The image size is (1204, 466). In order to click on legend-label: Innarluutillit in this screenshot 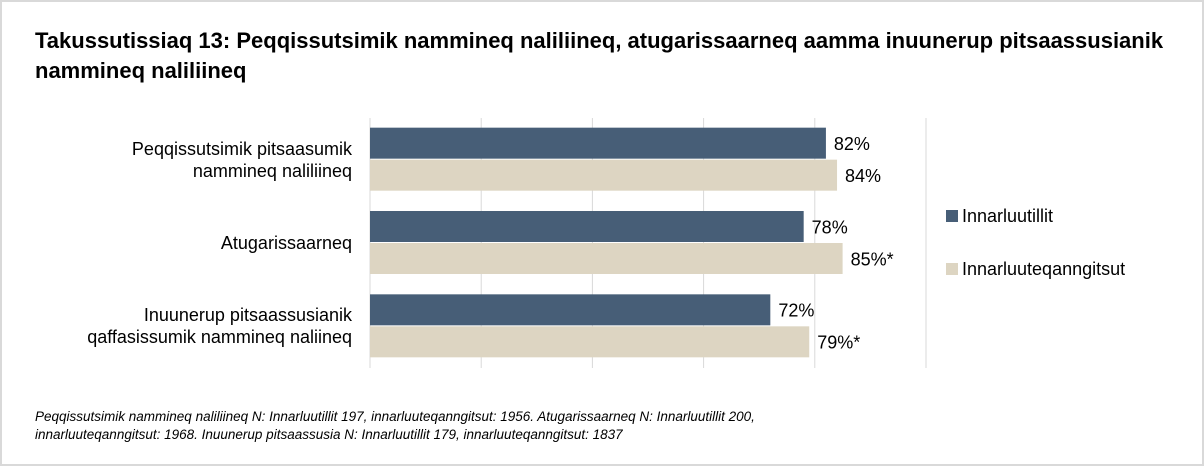, I will do `click(1007, 216)`.